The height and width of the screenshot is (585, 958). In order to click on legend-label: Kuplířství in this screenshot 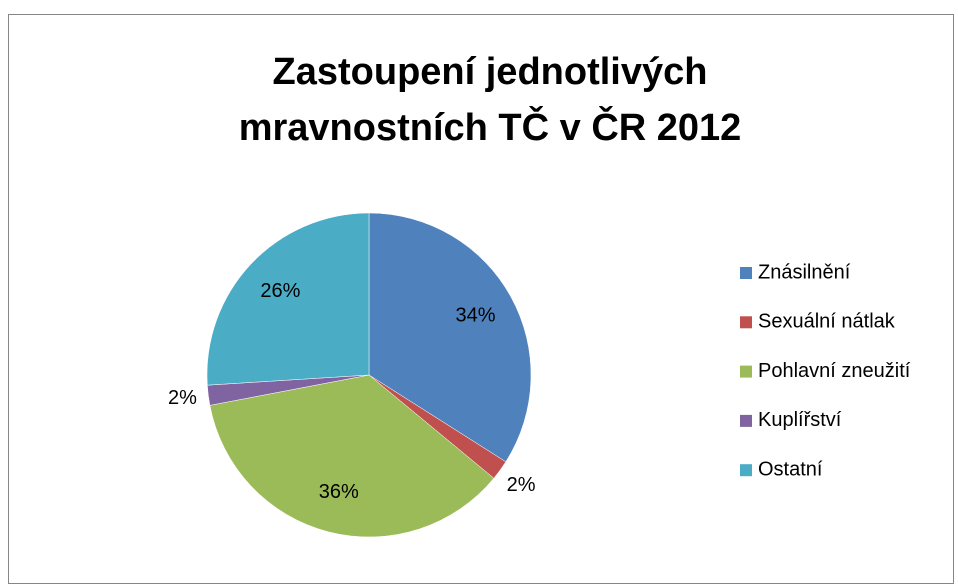, I will do `click(800, 420)`.